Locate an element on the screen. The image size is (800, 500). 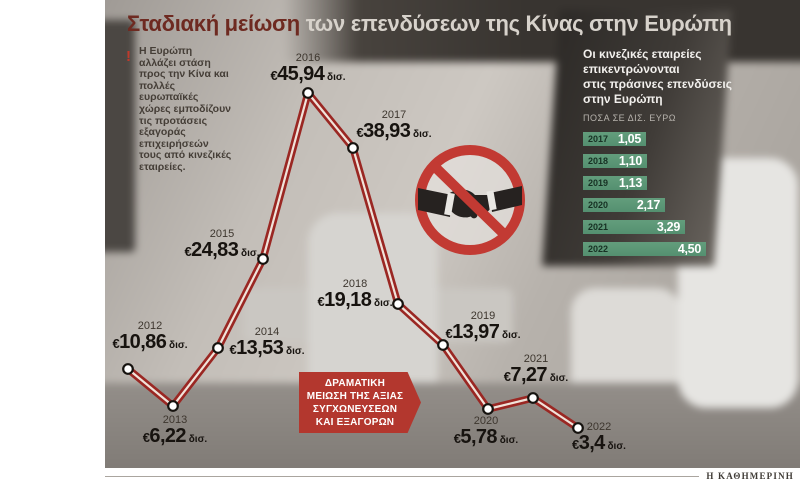
point-label: 2021 €7,27 δισ. is located at coordinates (536, 371).